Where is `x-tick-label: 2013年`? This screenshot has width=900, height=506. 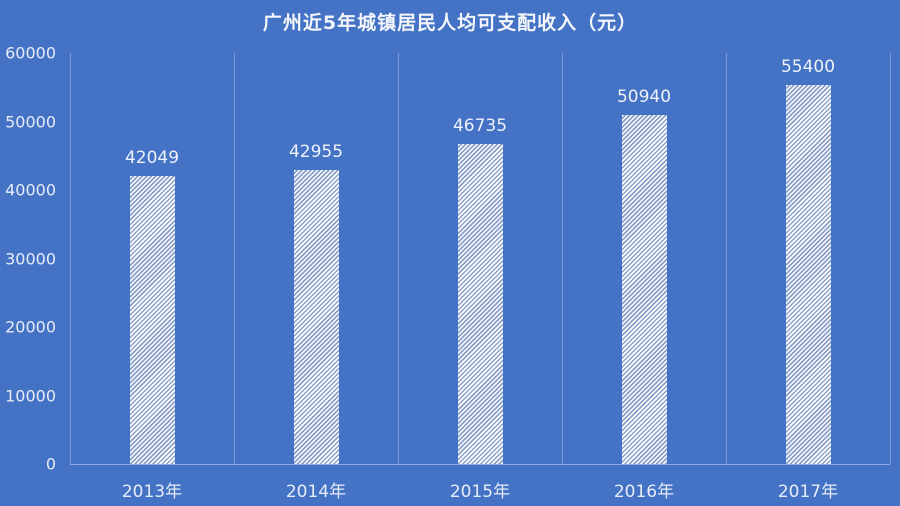 x-tick-label: 2013年 is located at coordinates (152, 492).